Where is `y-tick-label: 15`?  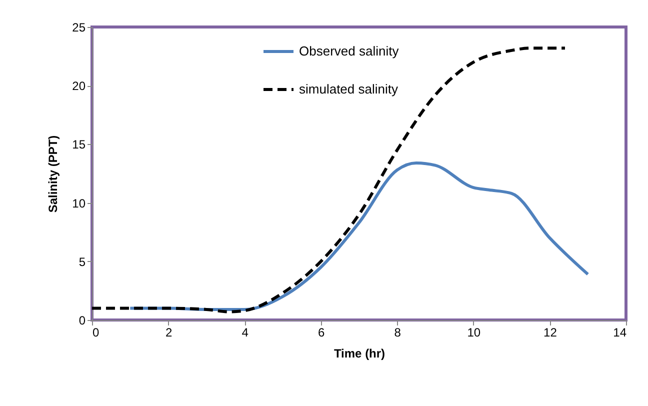
y-tick-label: 15 is located at coordinates (79, 145).